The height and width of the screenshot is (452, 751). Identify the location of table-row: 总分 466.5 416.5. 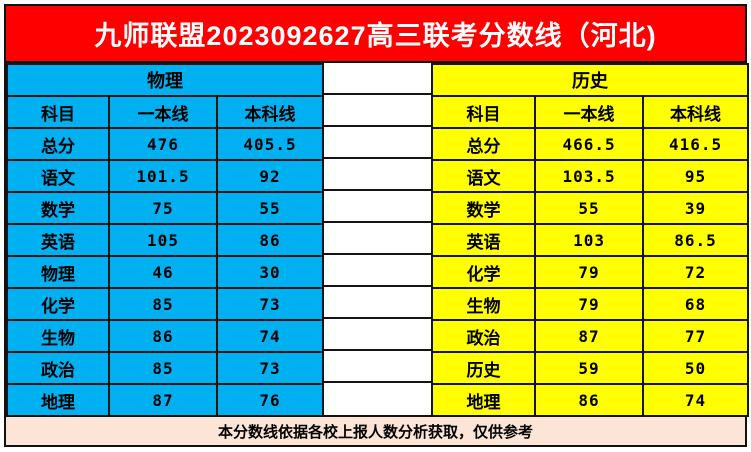
(590, 144).